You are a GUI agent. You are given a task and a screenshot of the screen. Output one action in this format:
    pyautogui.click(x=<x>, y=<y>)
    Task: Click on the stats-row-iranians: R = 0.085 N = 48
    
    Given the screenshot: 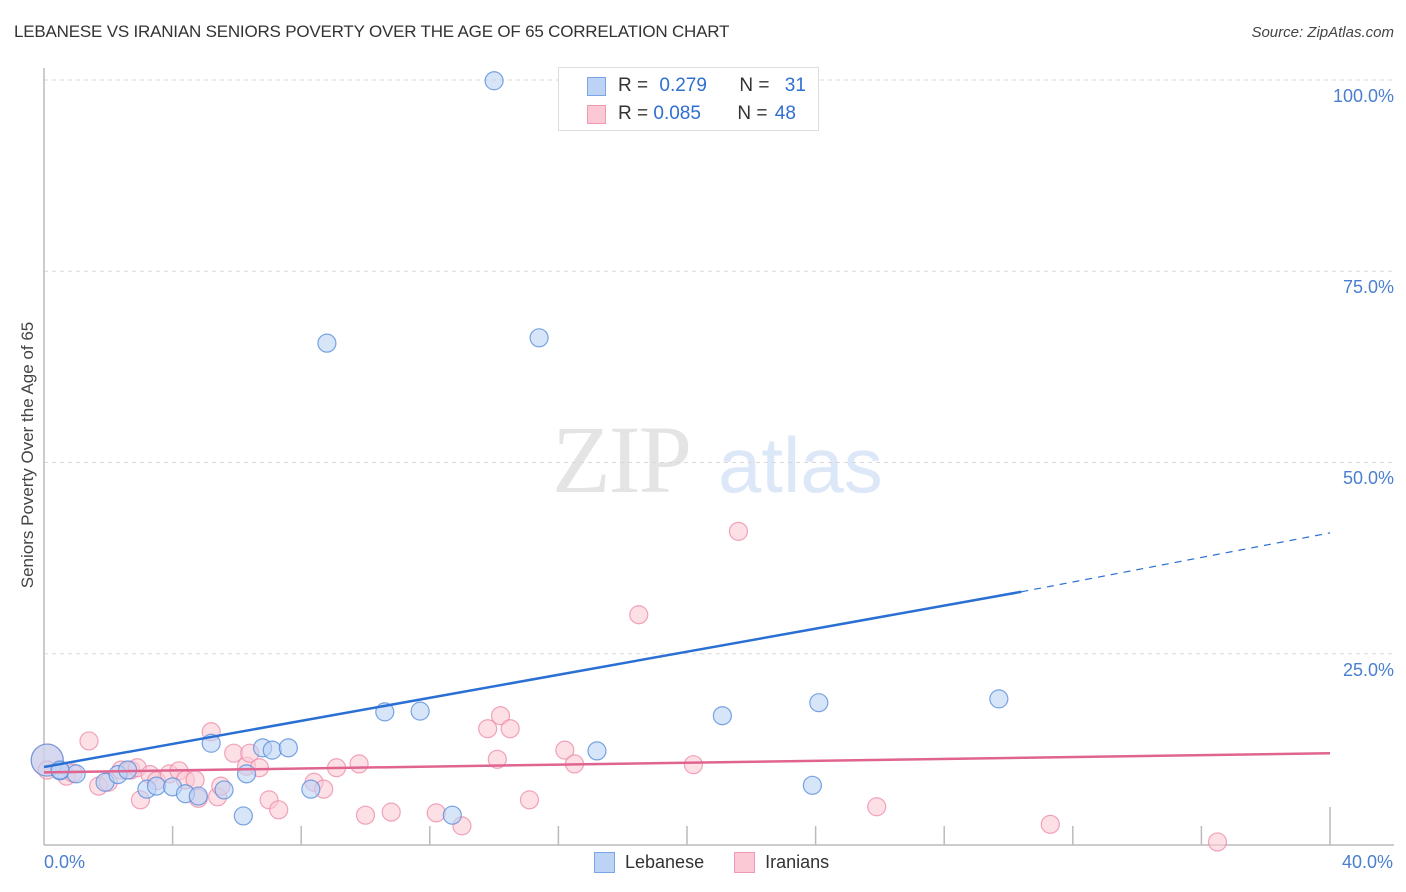 What is the action you would take?
    pyautogui.click(x=691, y=114)
    